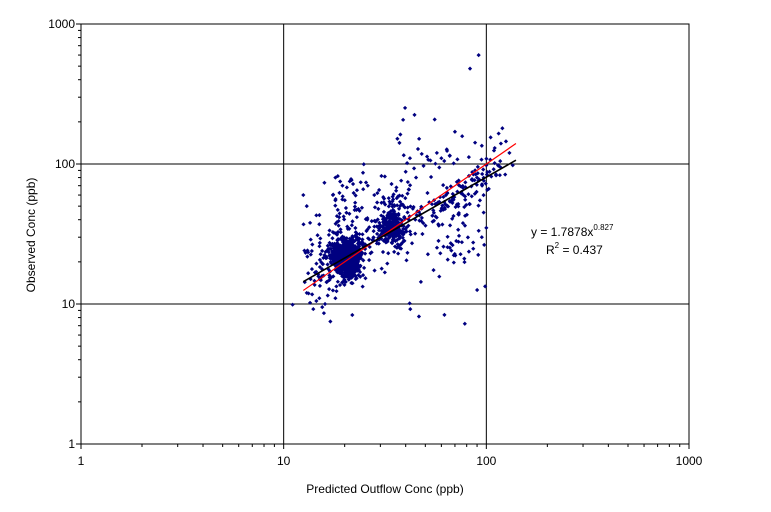 This screenshot has width=771, height=512. What do you see at coordinates (61, 24) in the screenshot?
I see `y-tick-label: 1000` at bounding box center [61, 24].